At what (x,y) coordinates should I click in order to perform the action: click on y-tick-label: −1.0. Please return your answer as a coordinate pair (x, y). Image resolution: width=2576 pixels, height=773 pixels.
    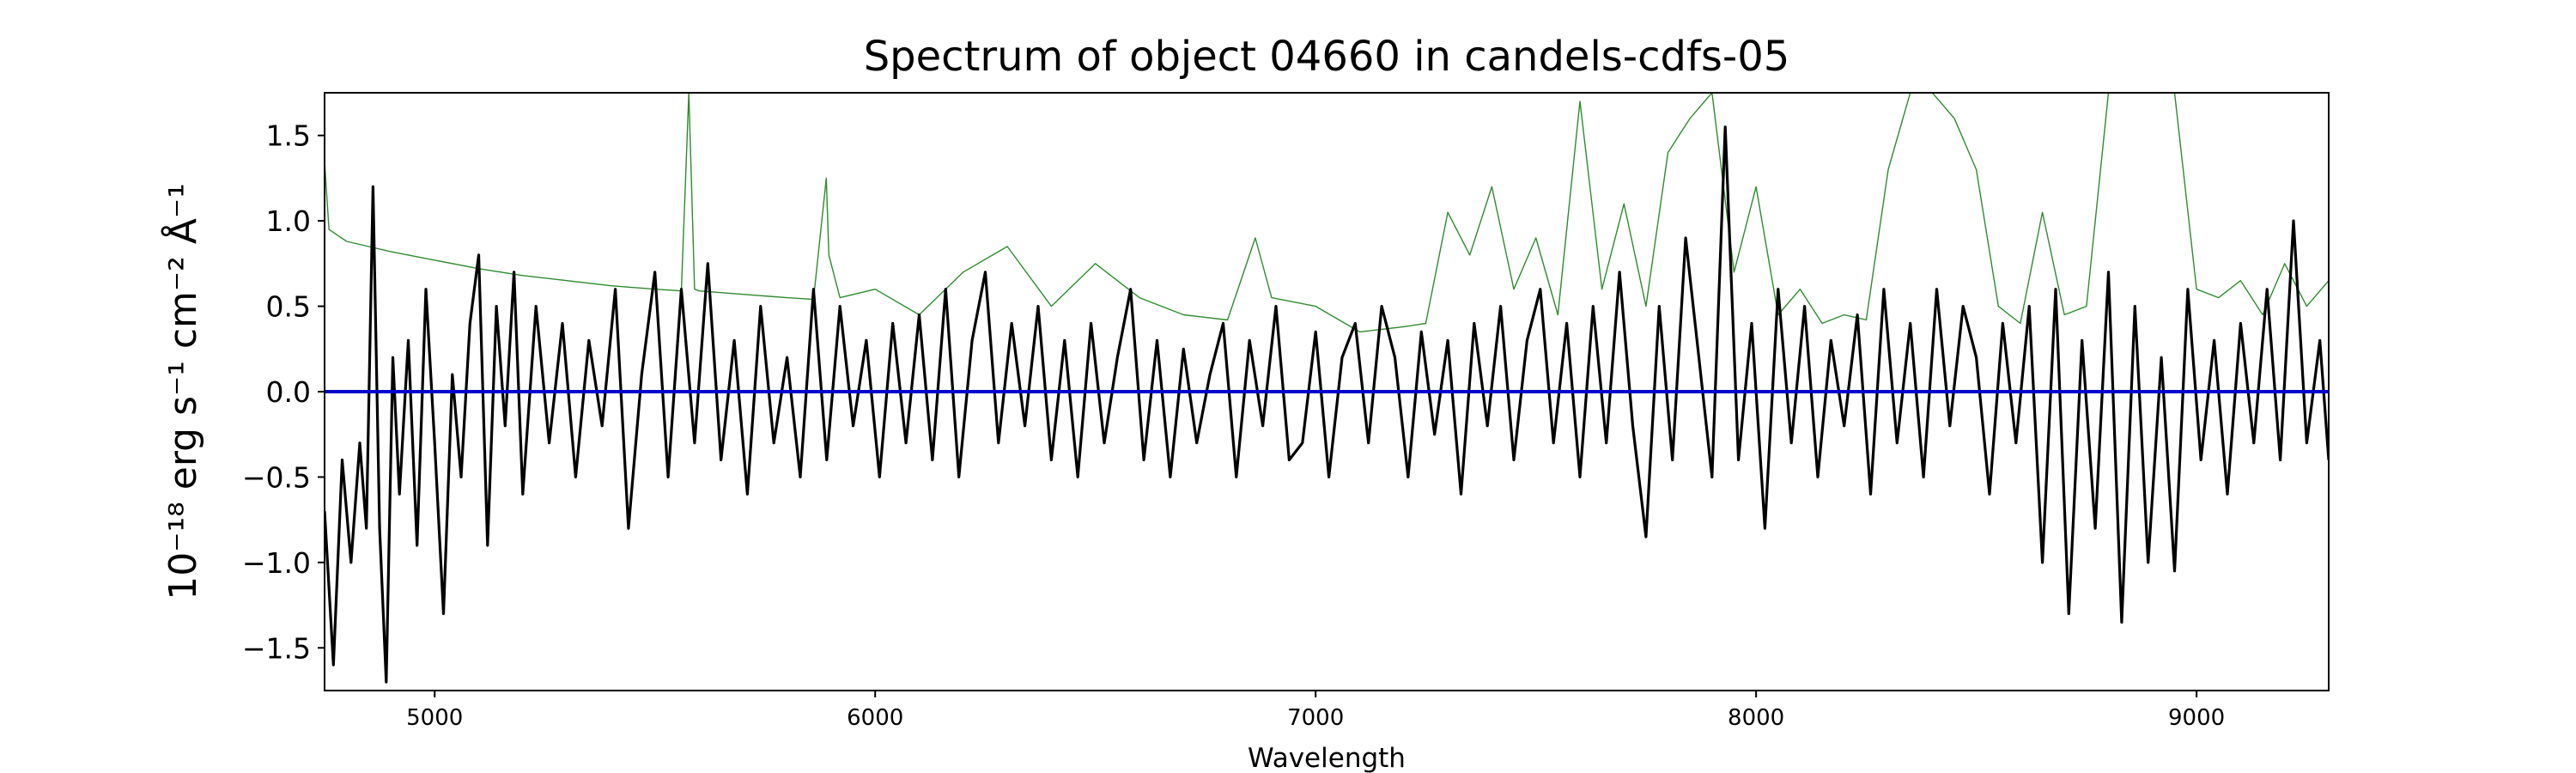
    Looking at the image, I should click on (276, 563).